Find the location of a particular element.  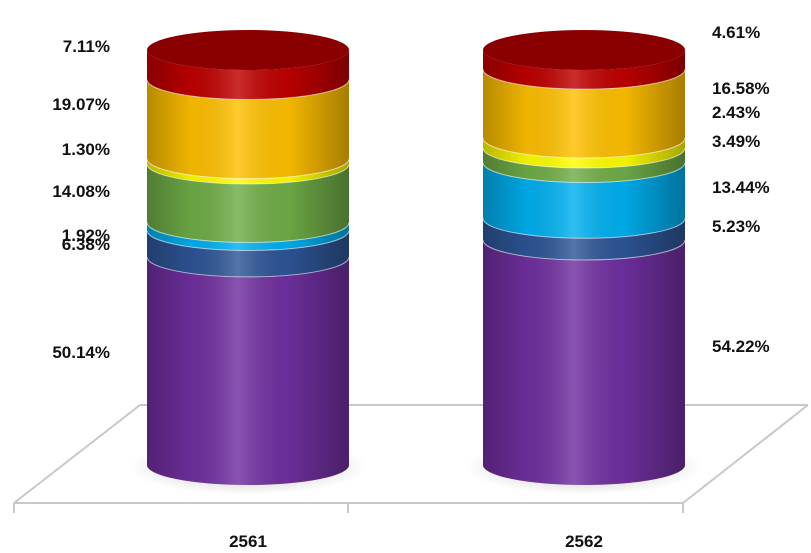

data-label-2562-series-3: 13.44% is located at coordinates (741, 187).